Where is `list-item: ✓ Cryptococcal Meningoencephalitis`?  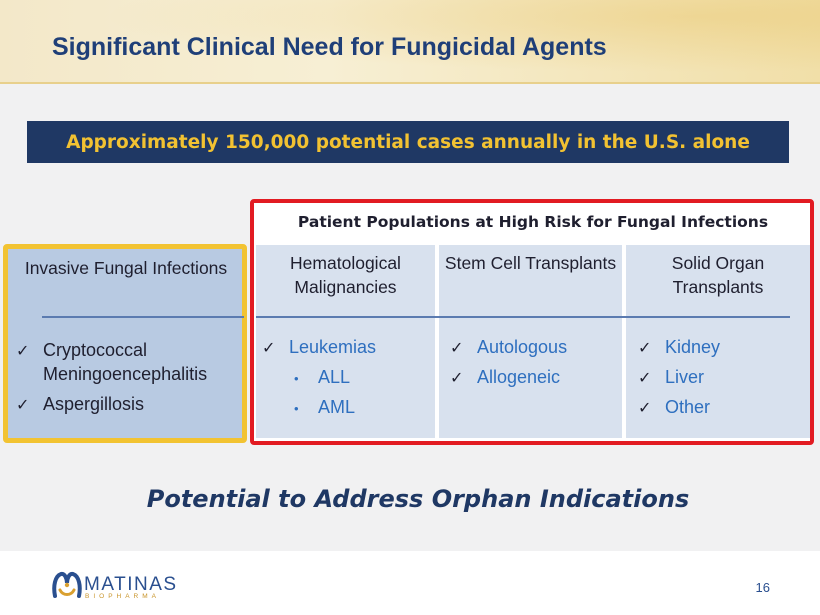 list-item: ✓ Cryptococcal Meningoencephalitis is located at coordinates (112, 362).